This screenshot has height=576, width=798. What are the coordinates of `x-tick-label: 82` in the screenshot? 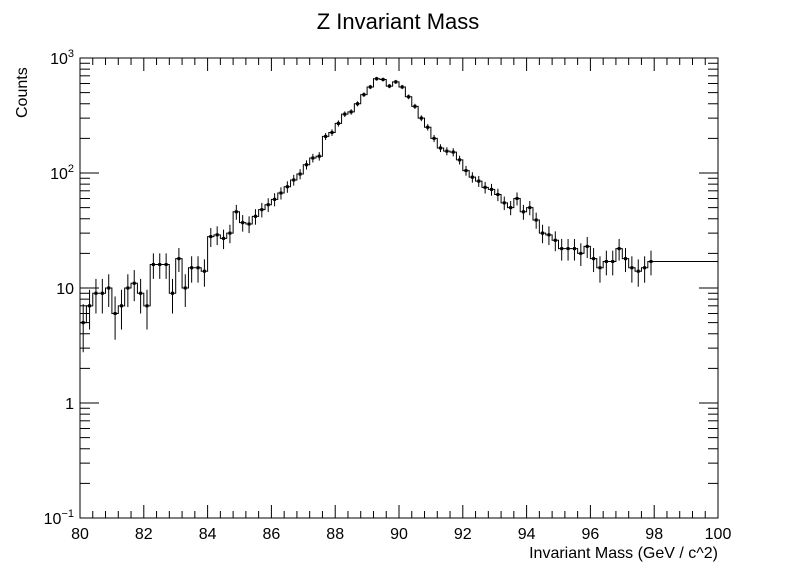 It's located at (144, 534).